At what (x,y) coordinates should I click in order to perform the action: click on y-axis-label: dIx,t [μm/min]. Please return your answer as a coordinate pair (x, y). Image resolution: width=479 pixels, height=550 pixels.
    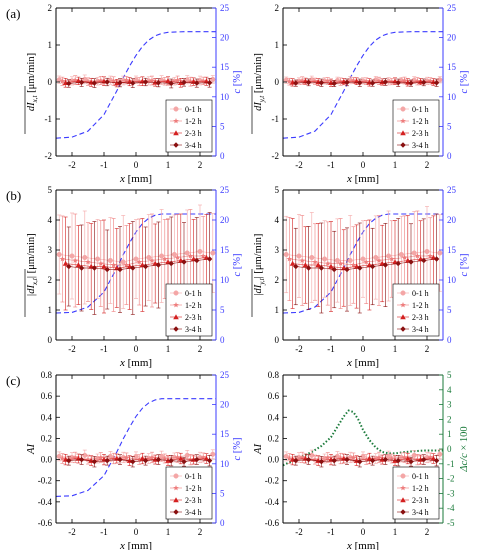
    Looking at the image, I should click on (32, 82).